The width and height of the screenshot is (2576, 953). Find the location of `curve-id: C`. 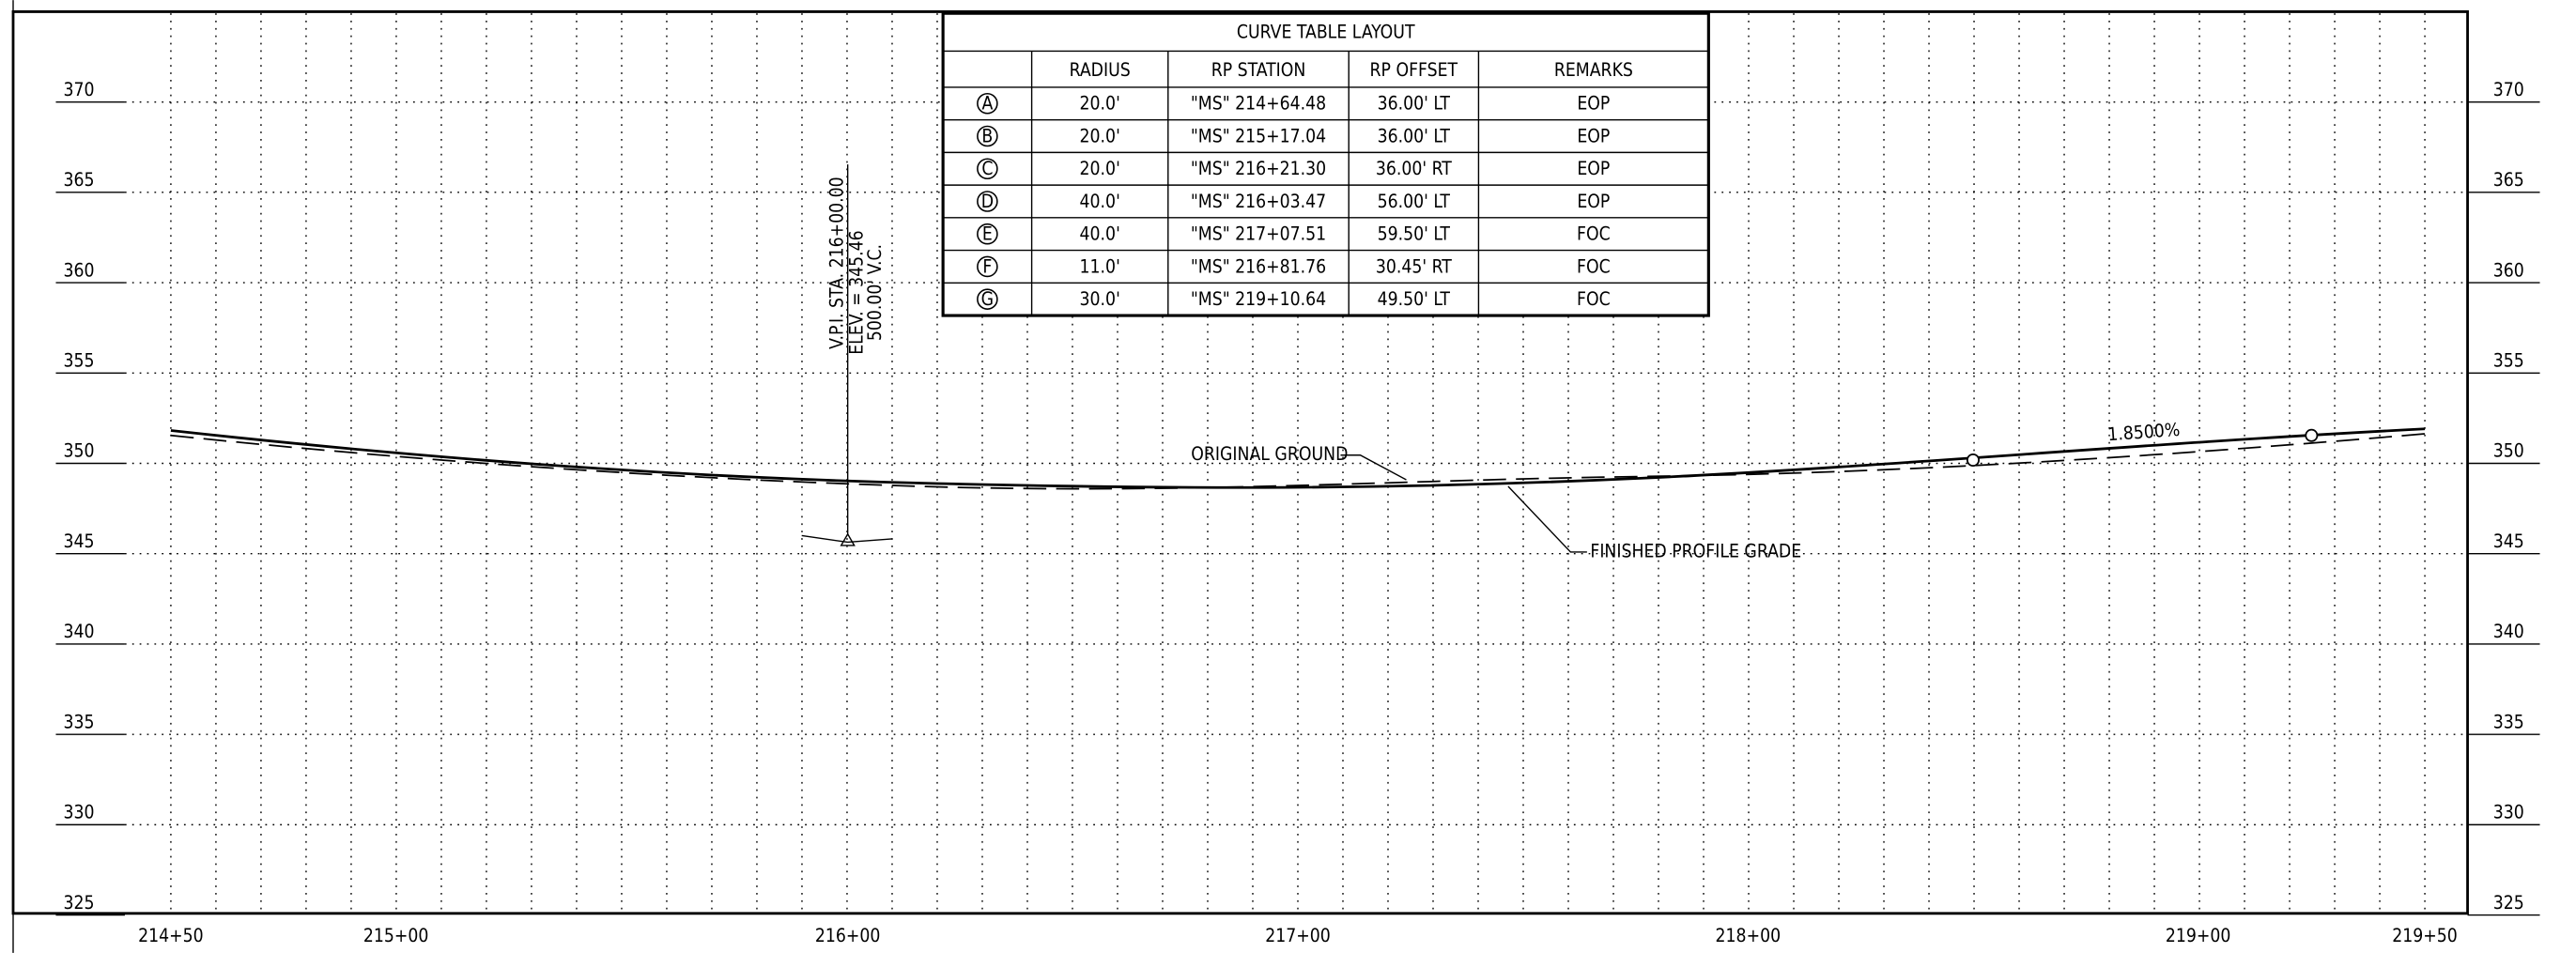

curve-id: C is located at coordinates (987, 169).